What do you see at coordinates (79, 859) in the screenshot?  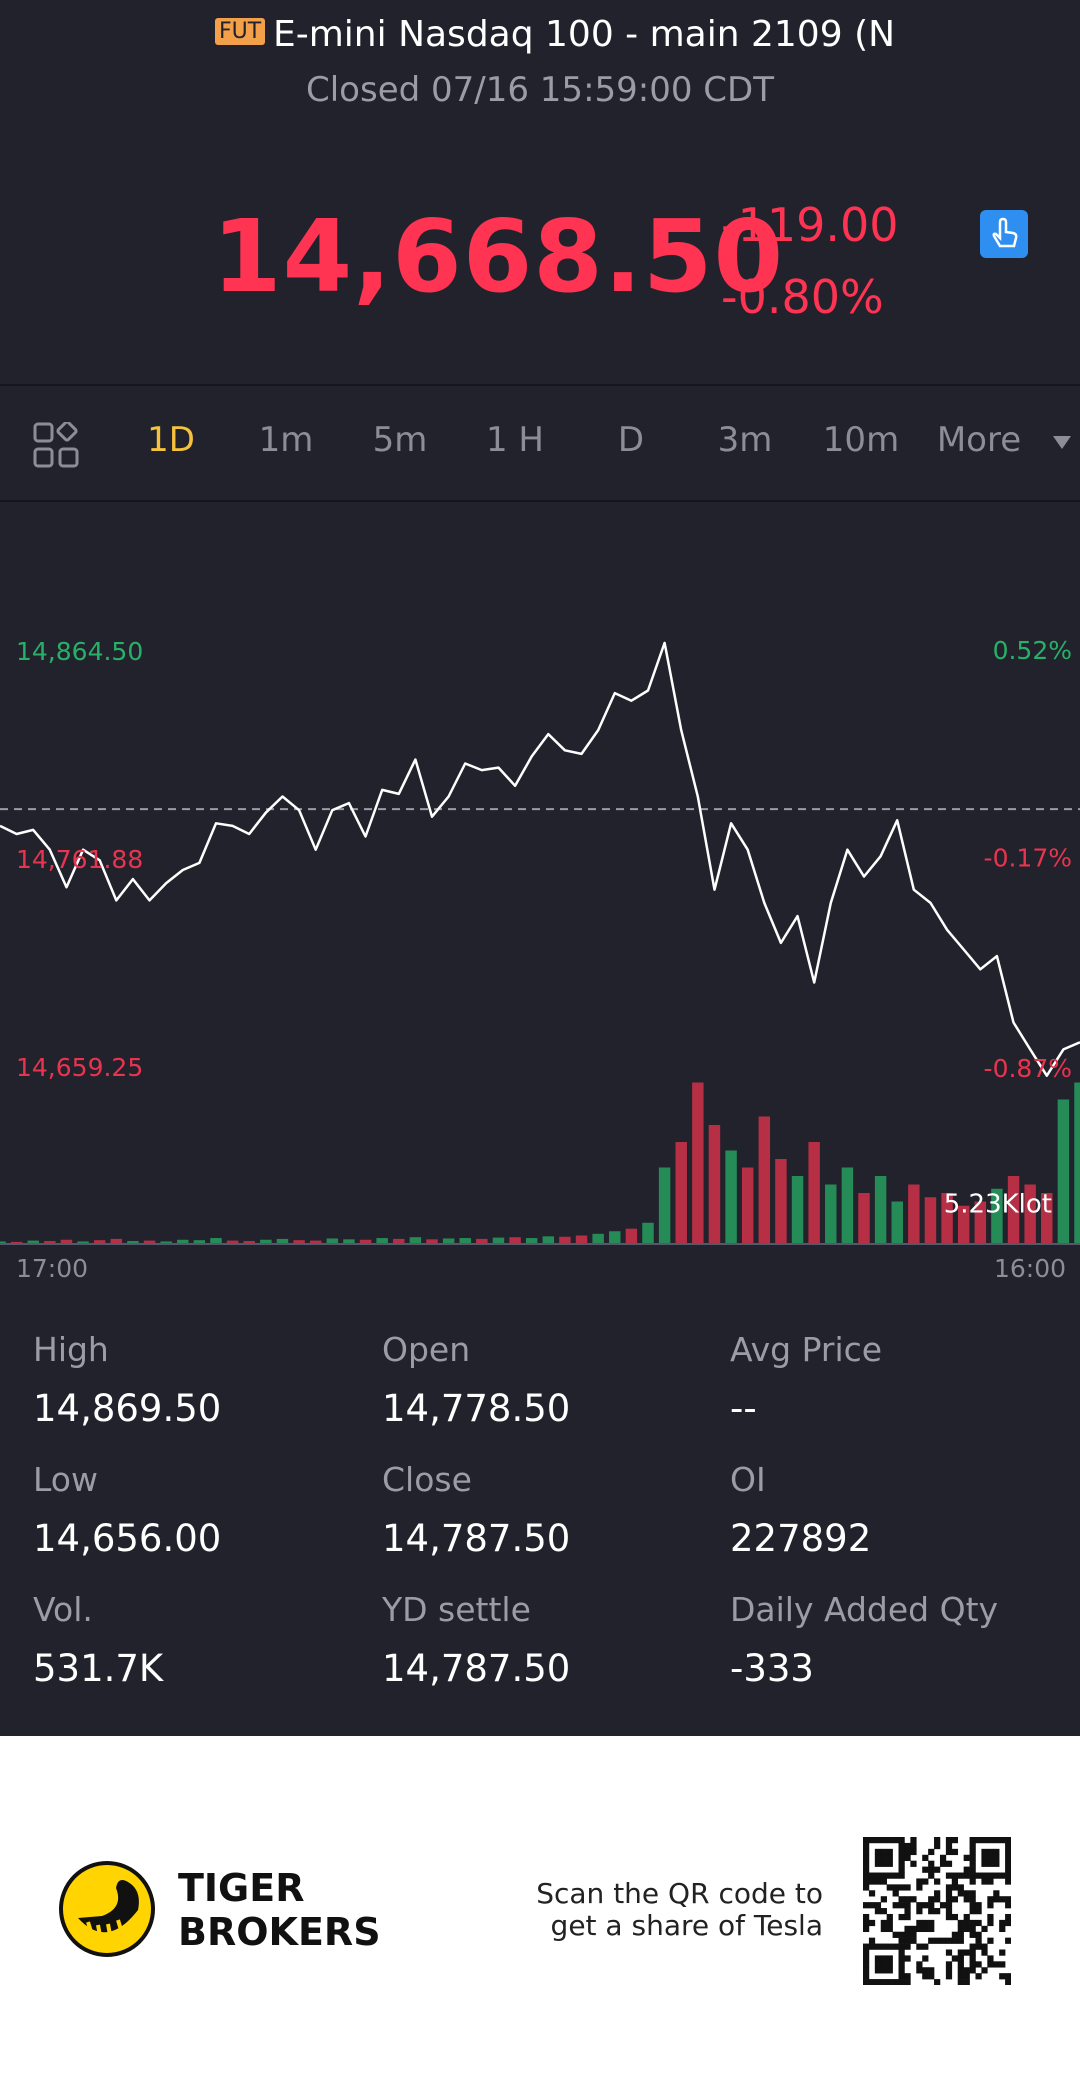 I see `y-tick-label: 14,761.88` at bounding box center [79, 859].